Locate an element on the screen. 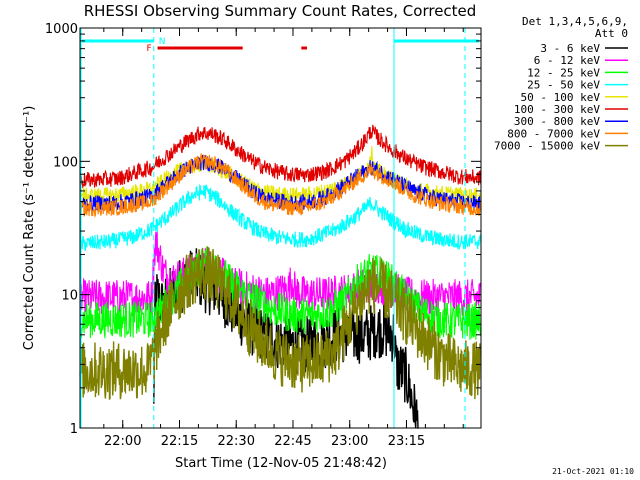 The width and height of the screenshot is (640, 480). x-tick-label: 22:30 is located at coordinates (236, 441).